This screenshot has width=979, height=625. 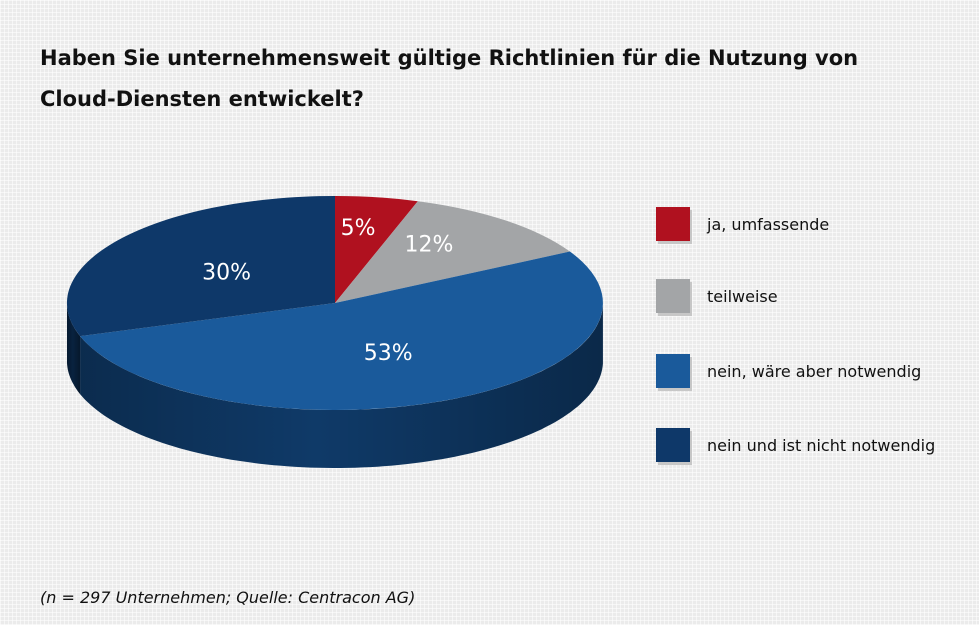 I want to click on legend-item-ja-umfassende: ja, umfassende, so click(x=816, y=226).